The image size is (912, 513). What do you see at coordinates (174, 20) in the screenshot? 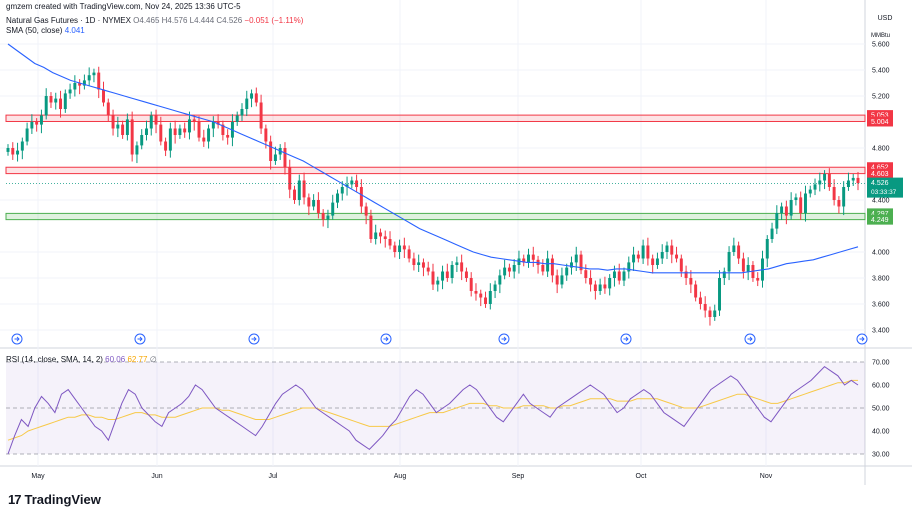
I see `ohlc-high: H4.576` at bounding box center [174, 20].